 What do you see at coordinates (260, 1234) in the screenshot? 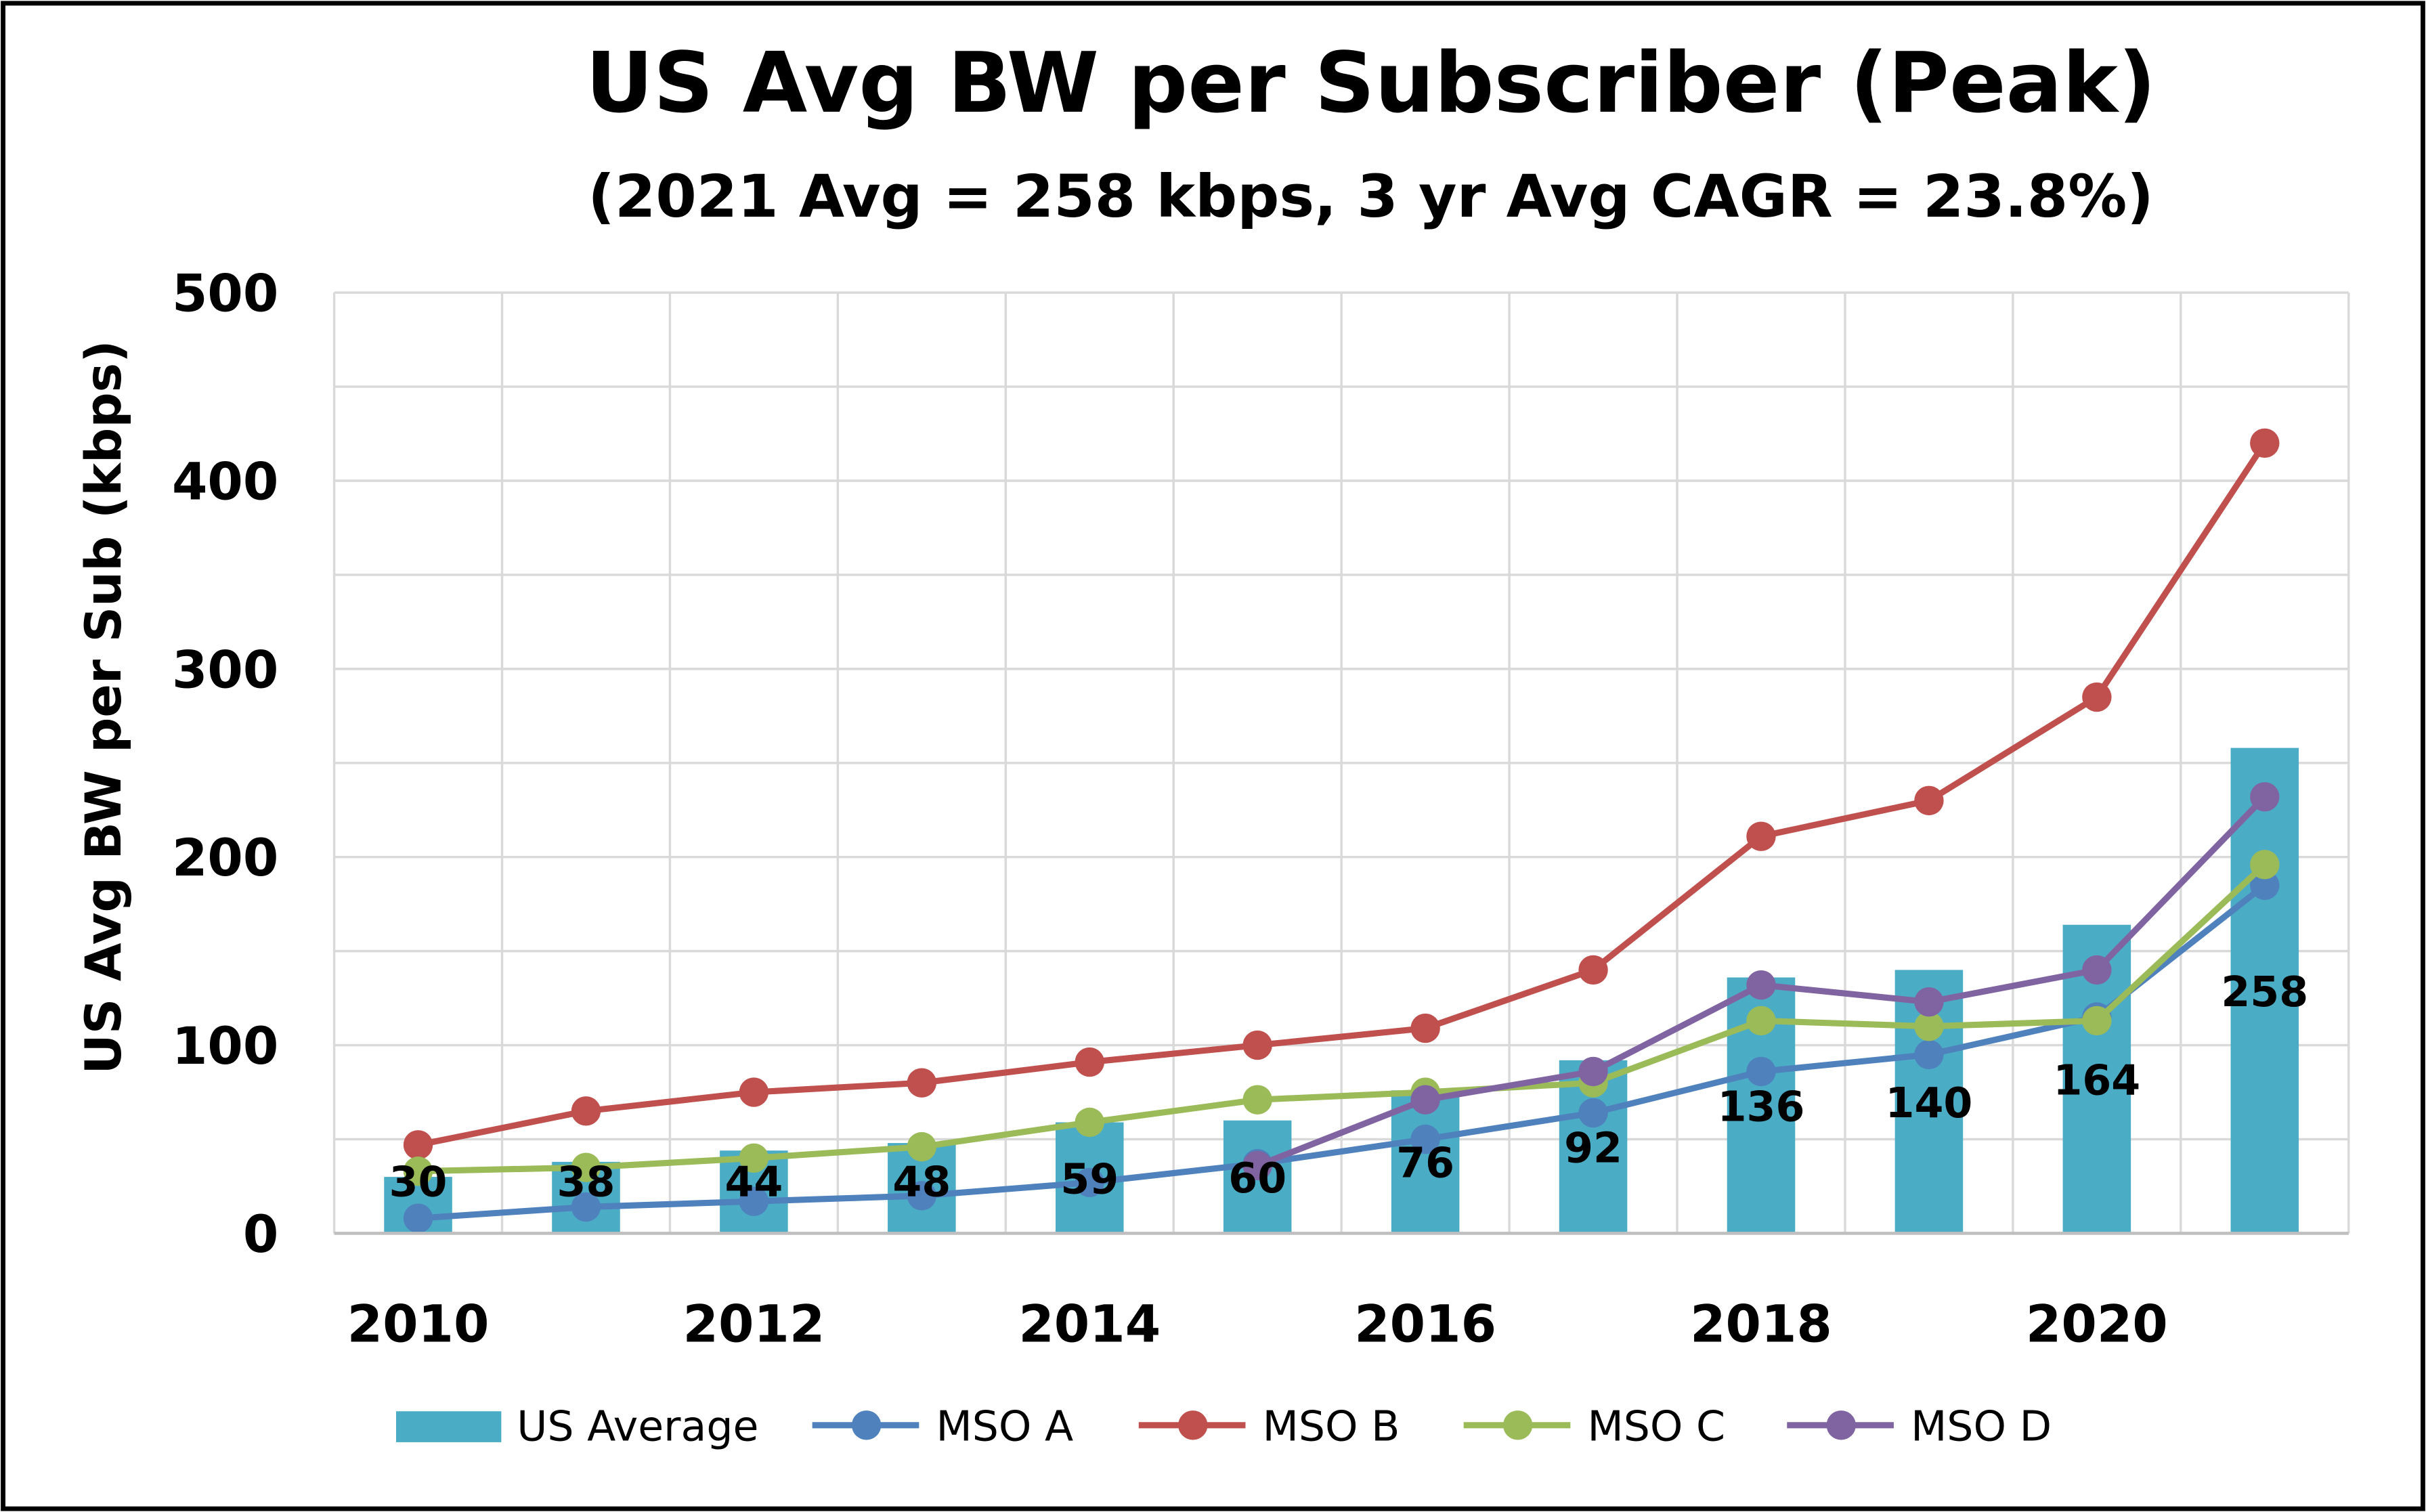
I see `y-tick-label: 0` at bounding box center [260, 1234].